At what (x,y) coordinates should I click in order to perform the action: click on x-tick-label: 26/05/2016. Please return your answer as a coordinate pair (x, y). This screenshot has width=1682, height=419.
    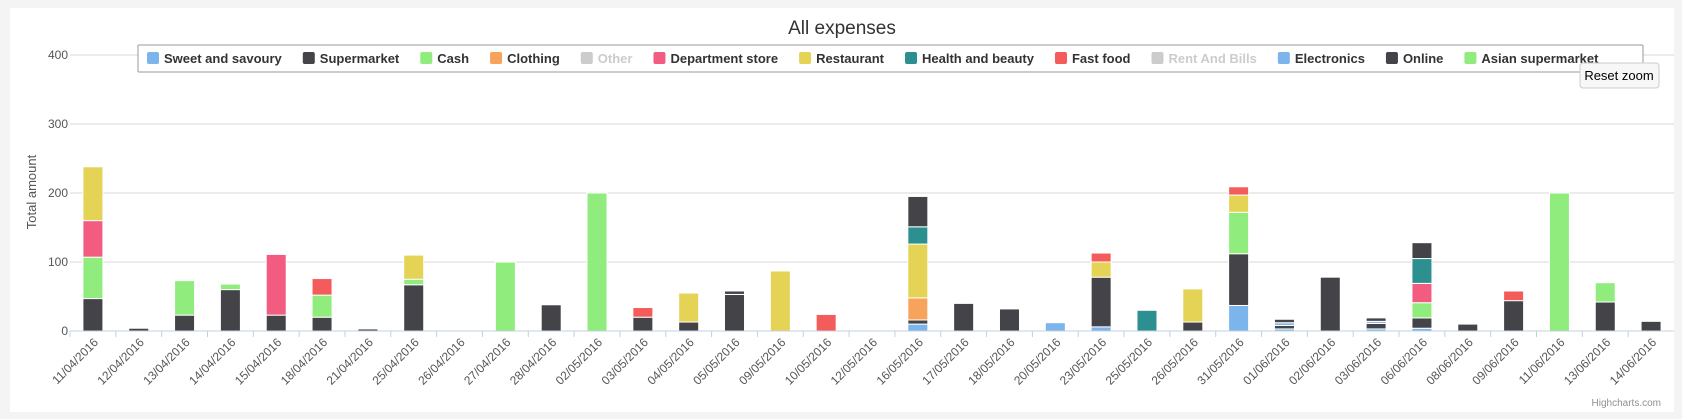
    Looking at the image, I should click on (1175, 361).